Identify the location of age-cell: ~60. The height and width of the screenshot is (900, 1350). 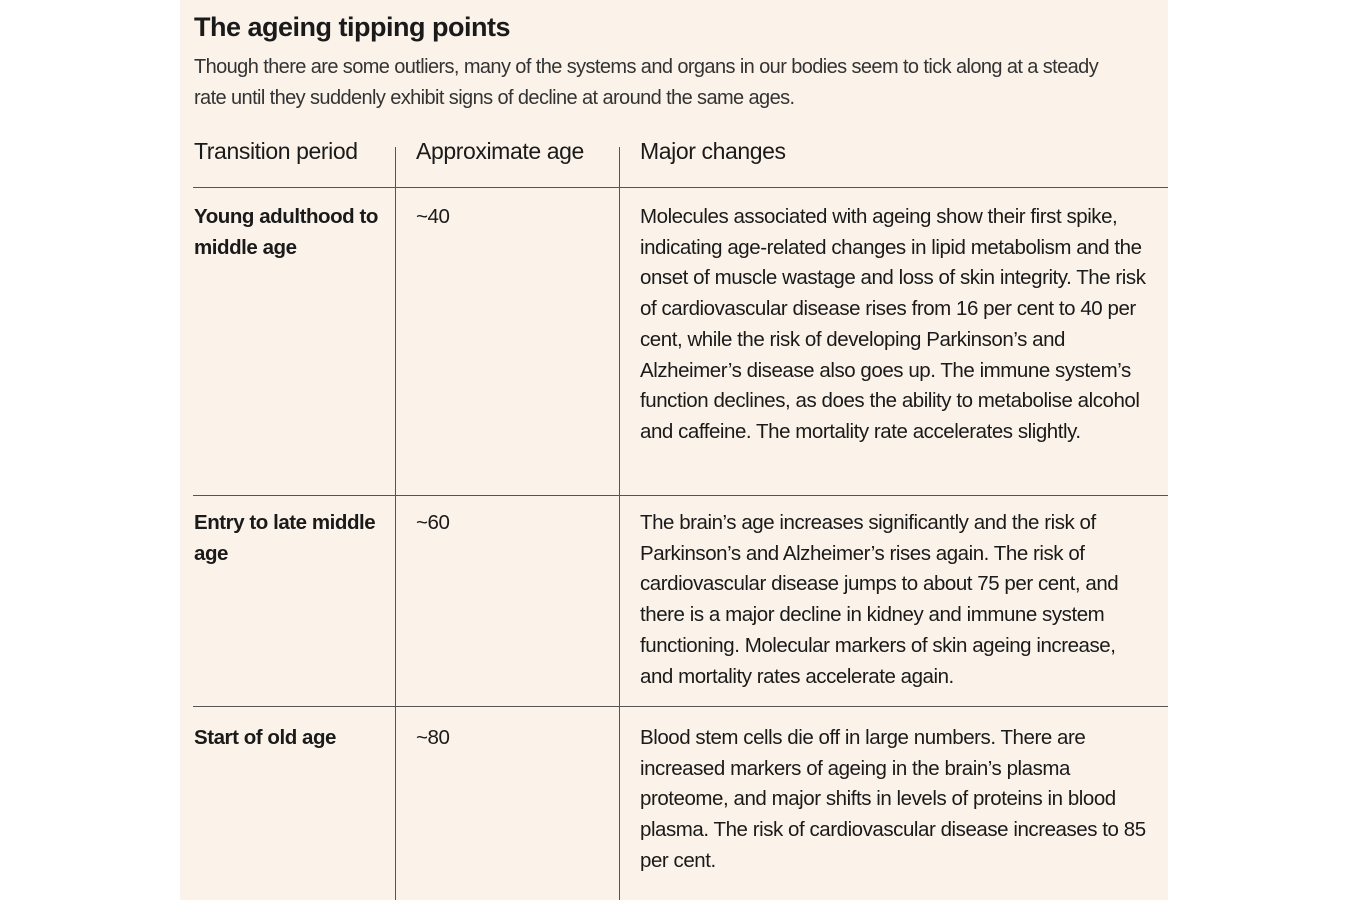
(433, 522).